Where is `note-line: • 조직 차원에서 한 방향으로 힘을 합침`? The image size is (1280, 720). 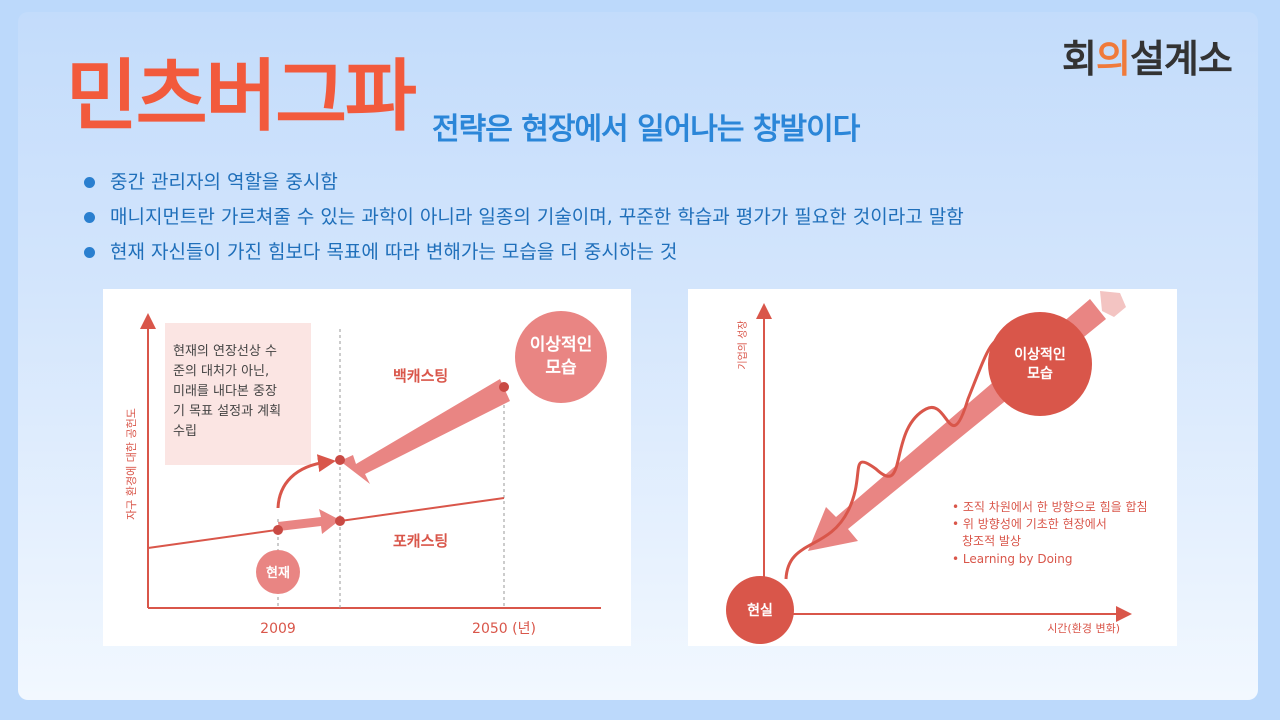
note-line: • 조직 차원에서 한 방향으로 힘을 합침 is located at coordinates (1050, 507).